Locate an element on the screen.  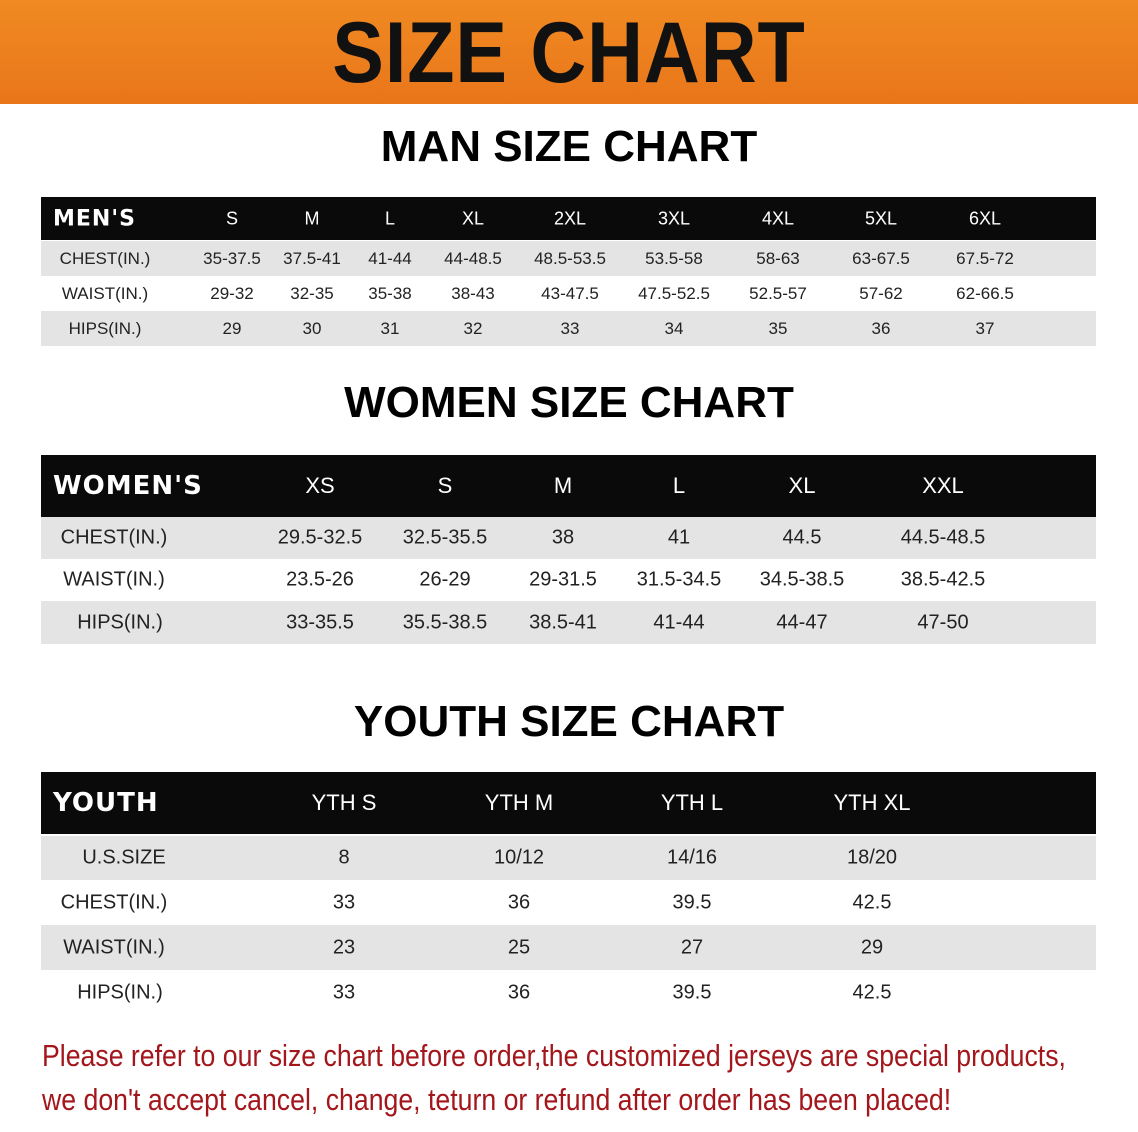
table-cell: 47-50 is located at coordinates (943, 622).